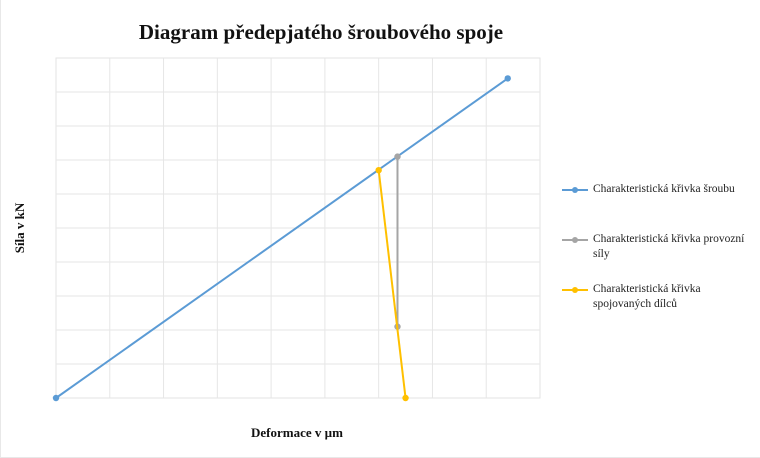 This screenshot has height=458, width=760. I want to click on x-axis-label: Deformace v µm, so click(297, 432).